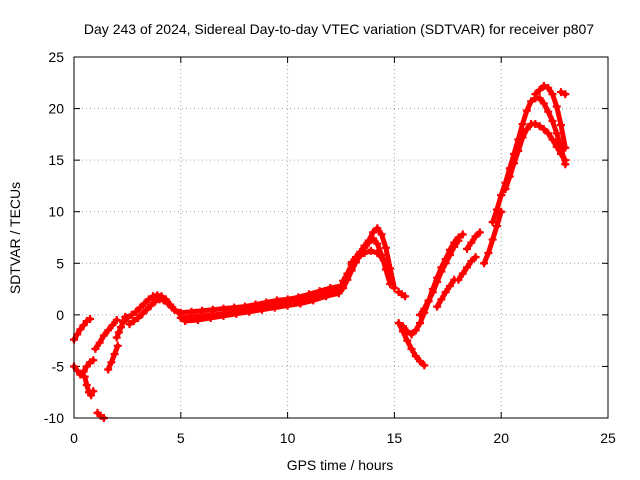  What do you see at coordinates (467, 268) in the screenshot?
I see `series-seg-u` at bounding box center [467, 268].